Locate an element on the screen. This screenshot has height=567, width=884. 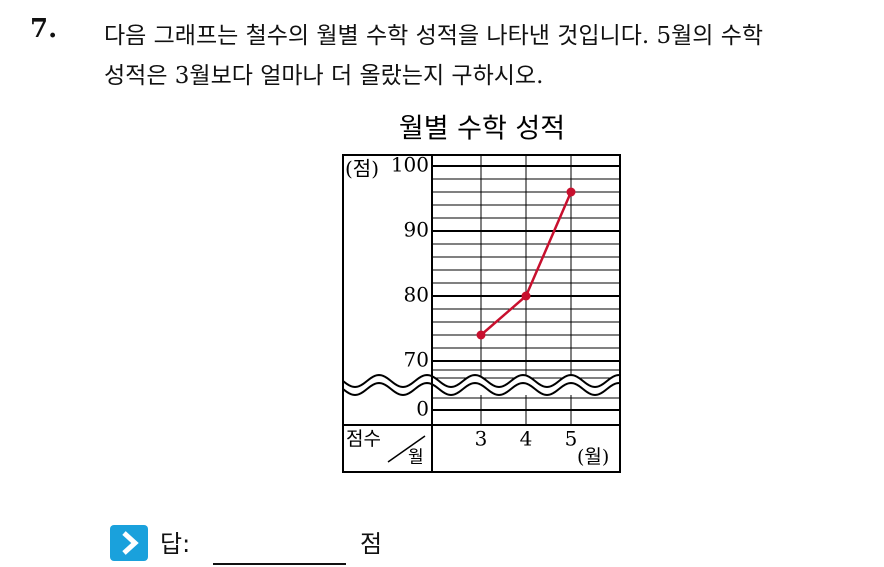
x-tick-label: 3 is located at coordinates (481, 439).